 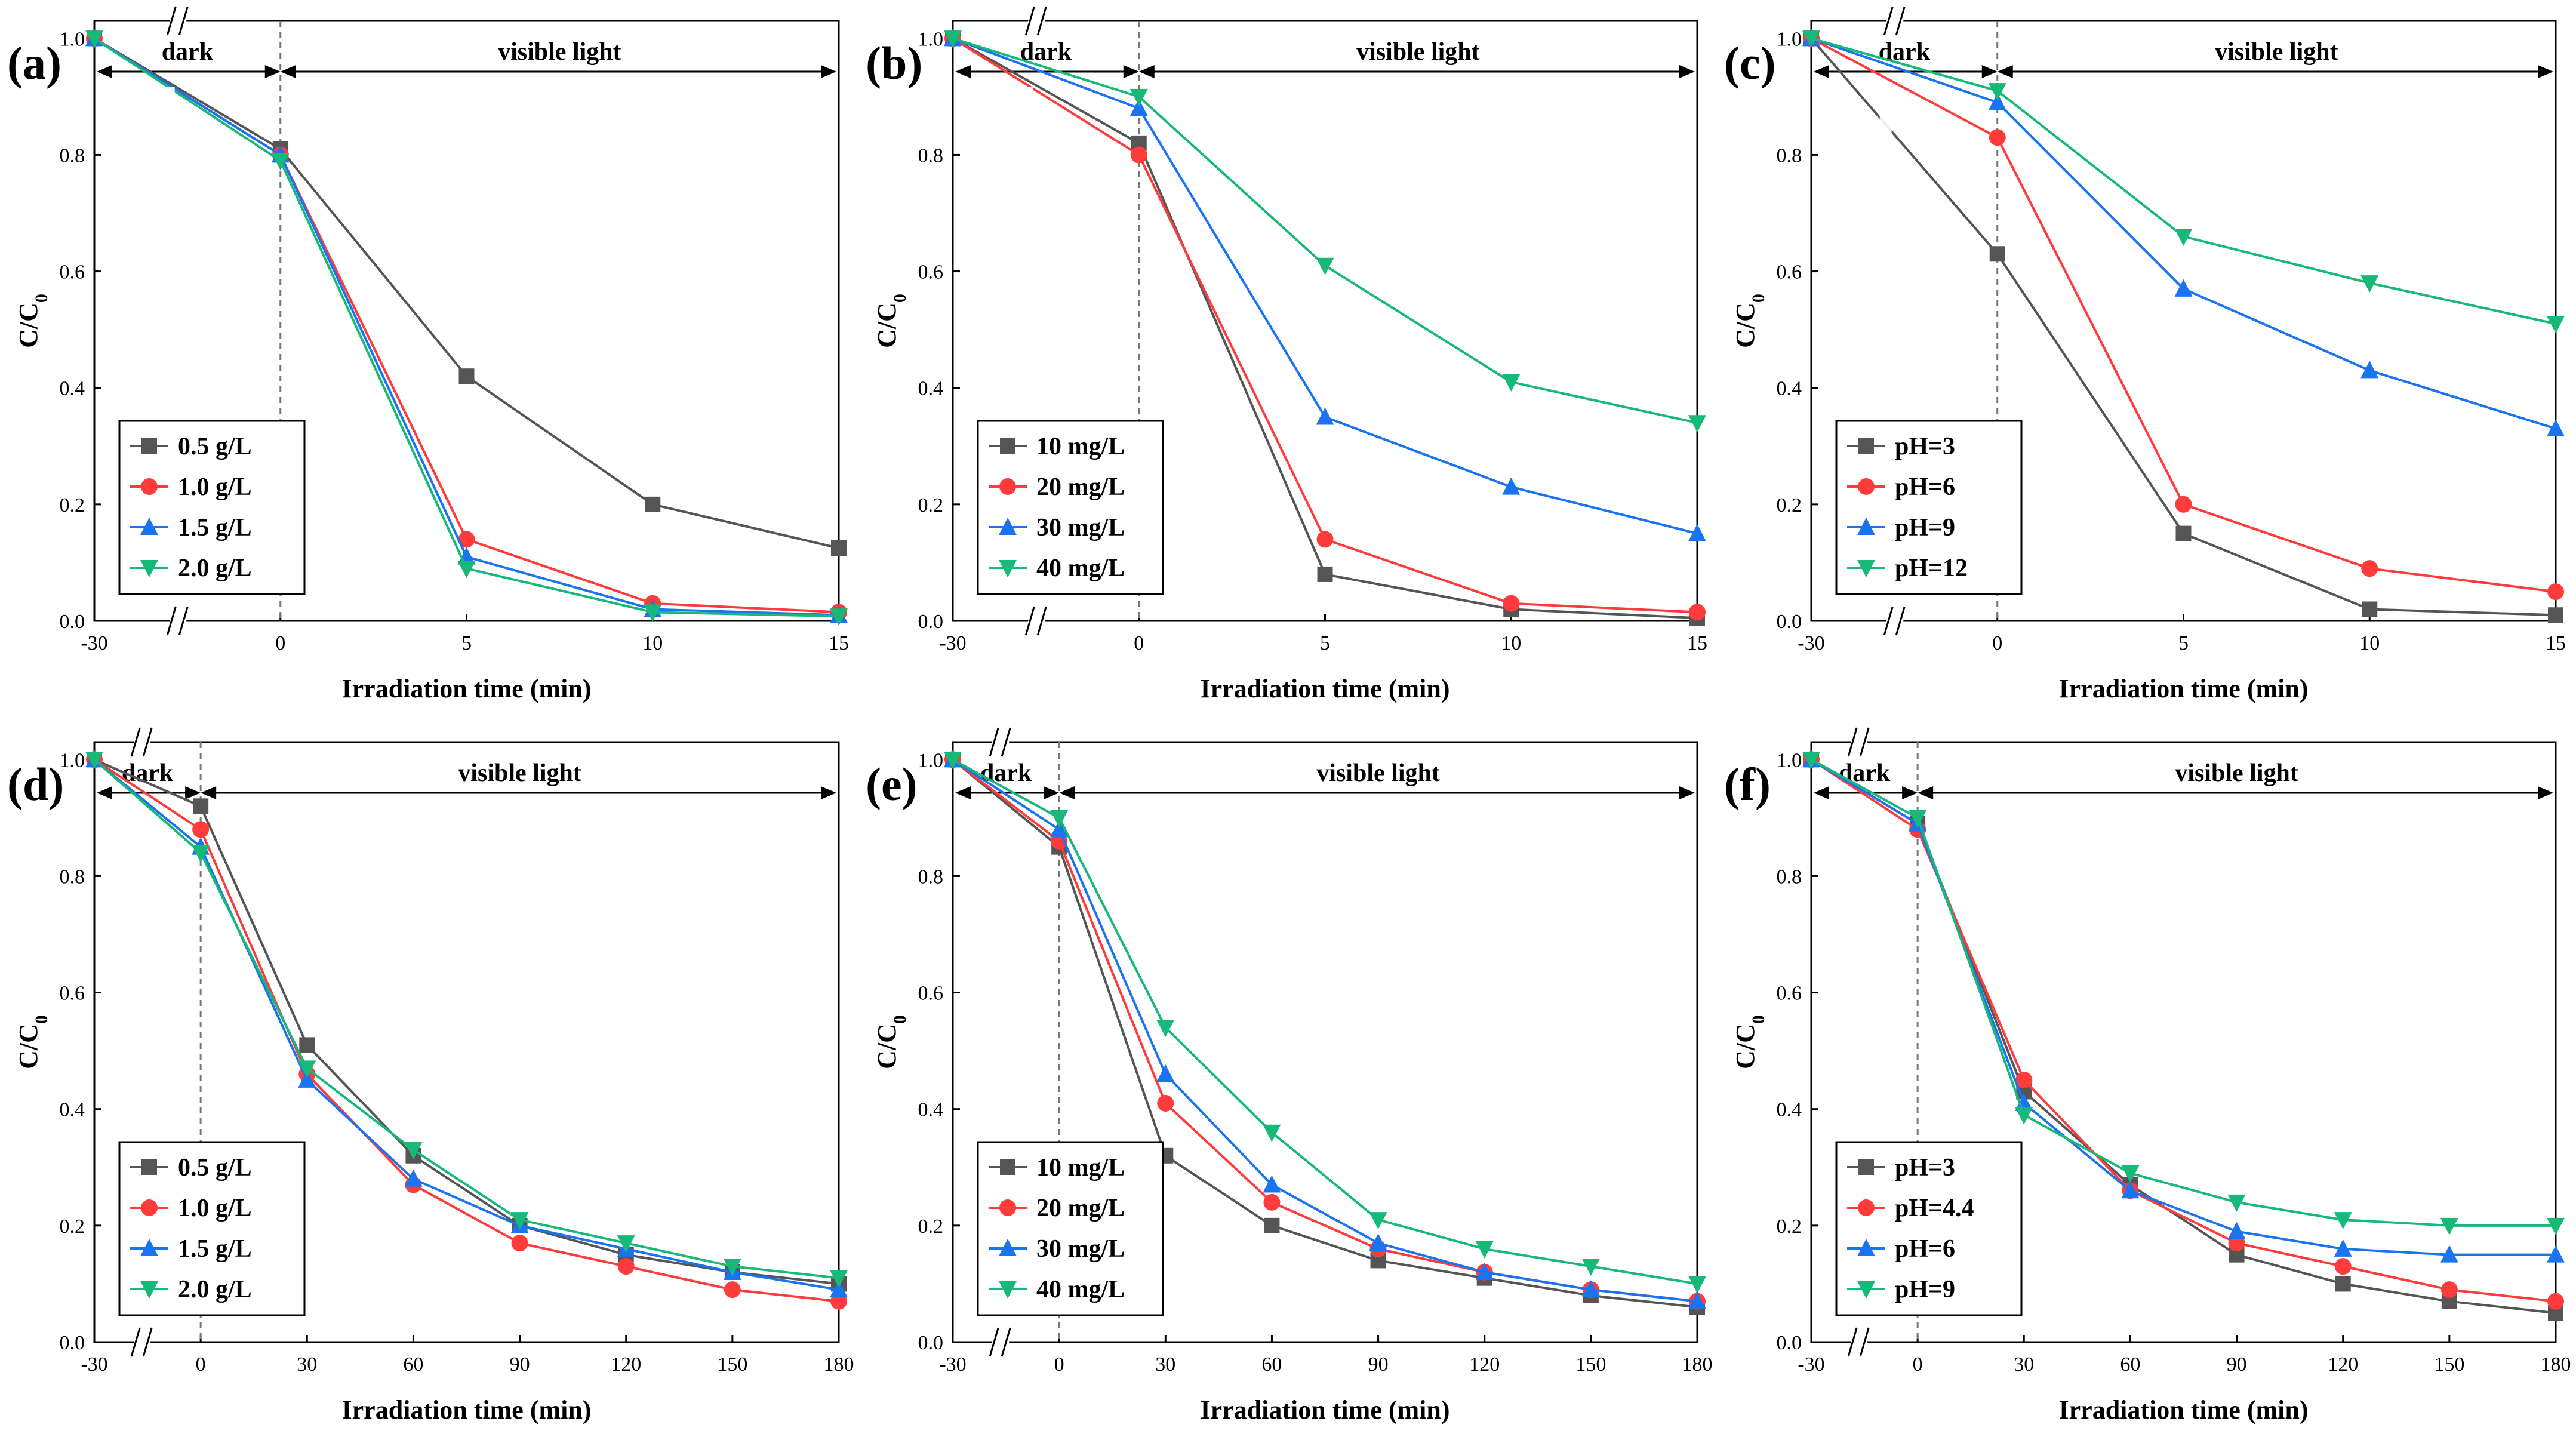 What do you see at coordinates (215, 527) in the screenshot?
I see `legend-label: 1.5 g/L` at bounding box center [215, 527].